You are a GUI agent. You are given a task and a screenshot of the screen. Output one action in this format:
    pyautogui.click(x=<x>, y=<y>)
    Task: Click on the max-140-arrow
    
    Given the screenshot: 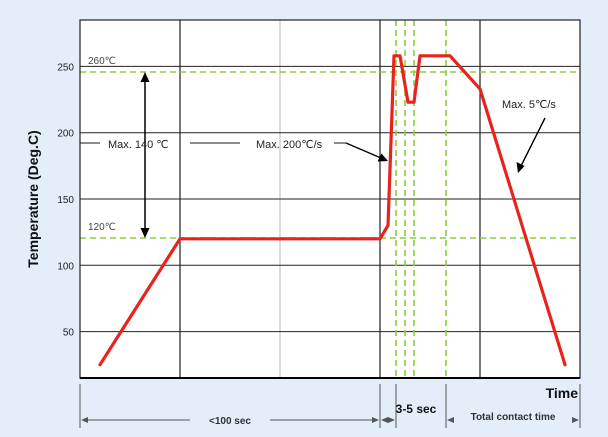 What is the action you would take?
    pyautogui.click(x=145, y=155)
    